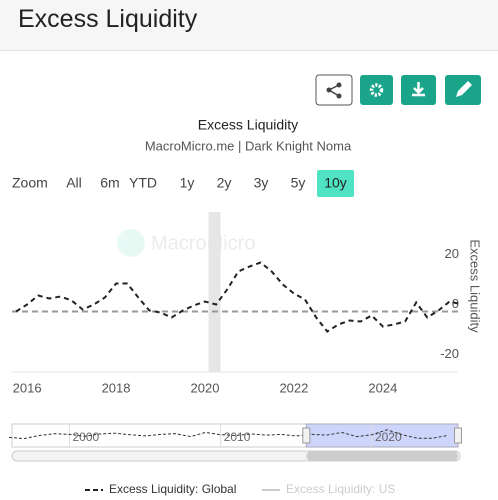  What do you see at coordinates (293, 387) in the screenshot?
I see `x-tick-label: 2022` at bounding box center [293, 387].